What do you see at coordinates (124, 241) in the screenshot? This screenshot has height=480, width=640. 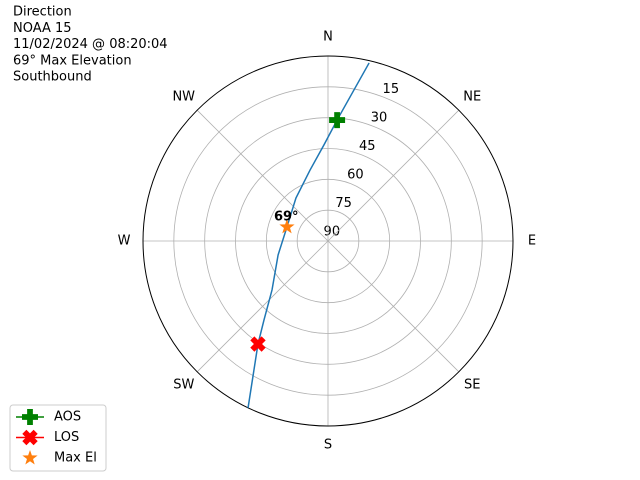 I see `theta-tick-label: W` at bounding box center [124, 241].